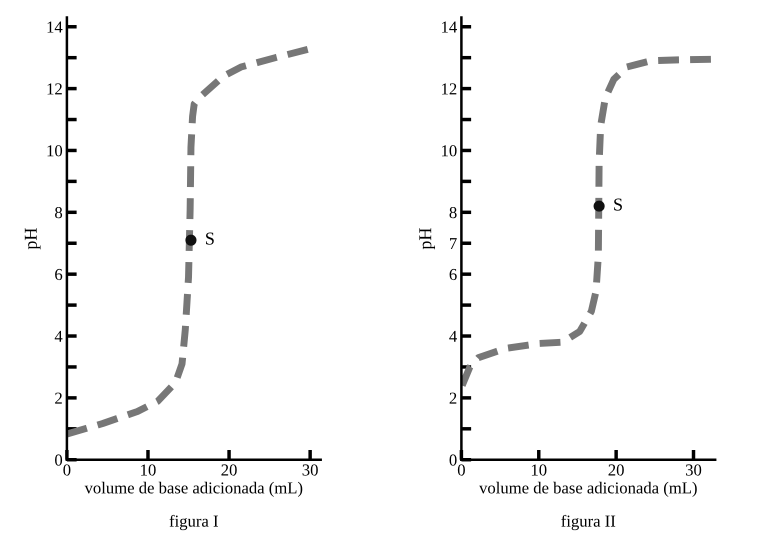  I want to click on y-tick-label: 7, so click(453, 244).